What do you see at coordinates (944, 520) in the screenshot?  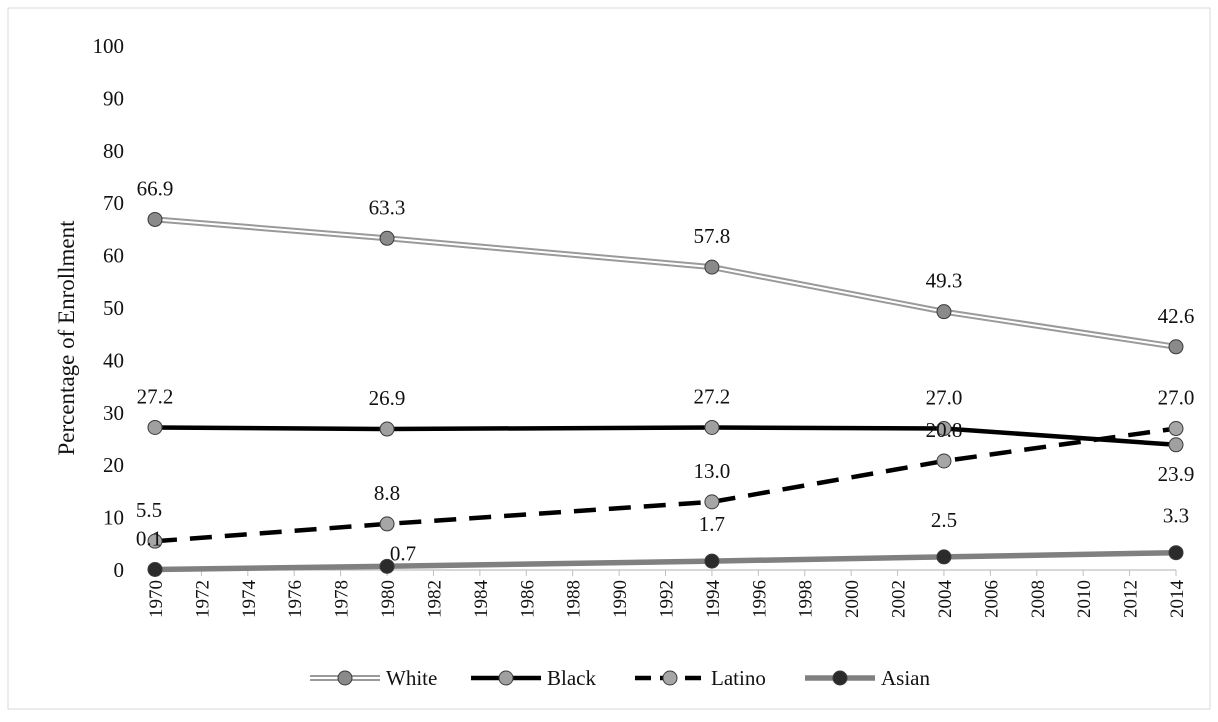 I see `data-label-asian: 2.5` at bounding box center [944, 520].